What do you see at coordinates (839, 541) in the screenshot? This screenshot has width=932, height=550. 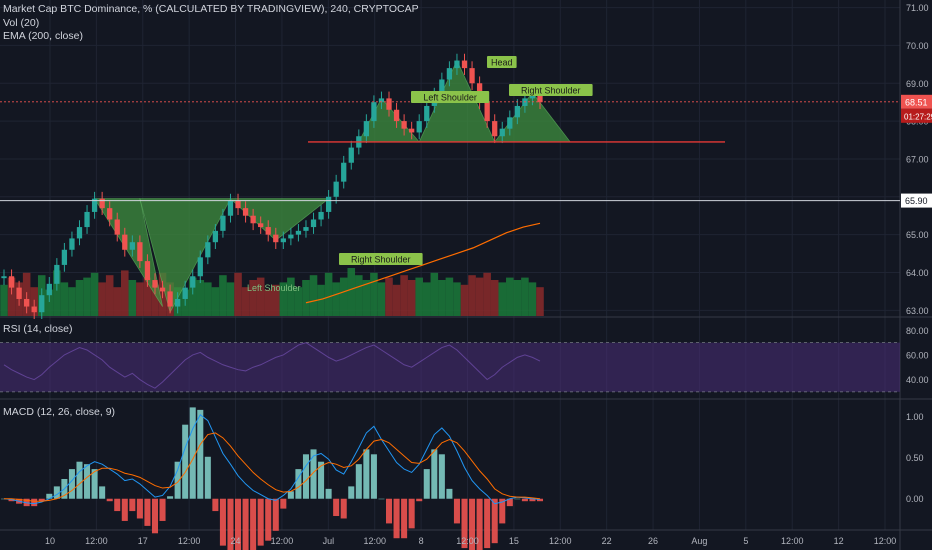 I see `x-tick-label: 12` at bounding box center [839, 541].